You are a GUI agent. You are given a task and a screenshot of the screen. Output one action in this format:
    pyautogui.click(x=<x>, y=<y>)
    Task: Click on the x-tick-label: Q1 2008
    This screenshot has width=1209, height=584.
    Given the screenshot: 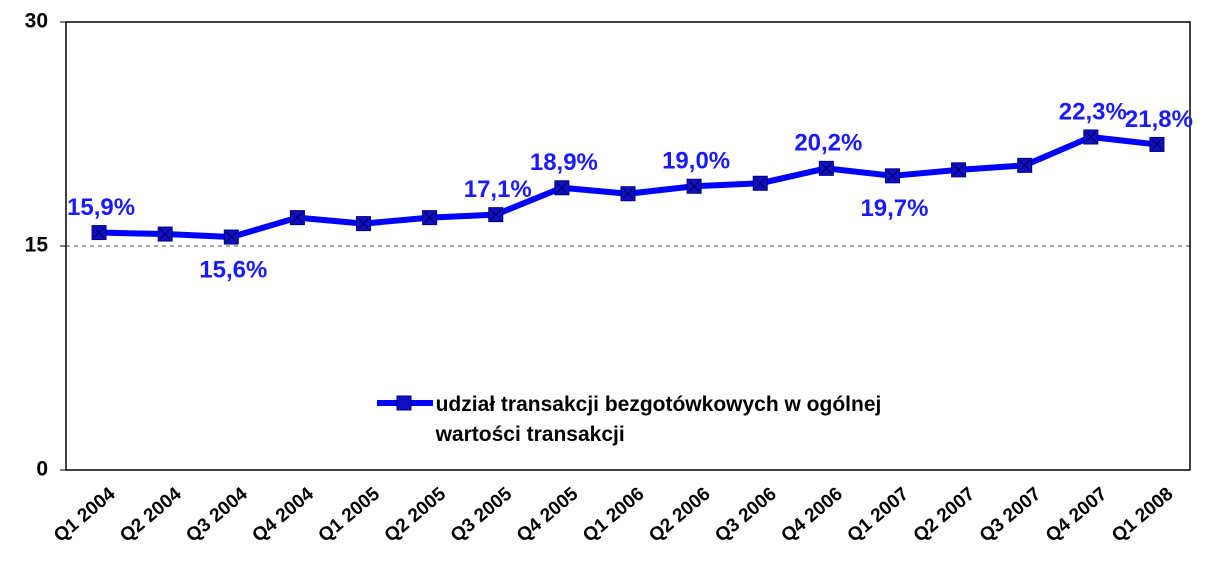 What is the action you would take?
    pyautogui.click(x=1142, y=515)
    